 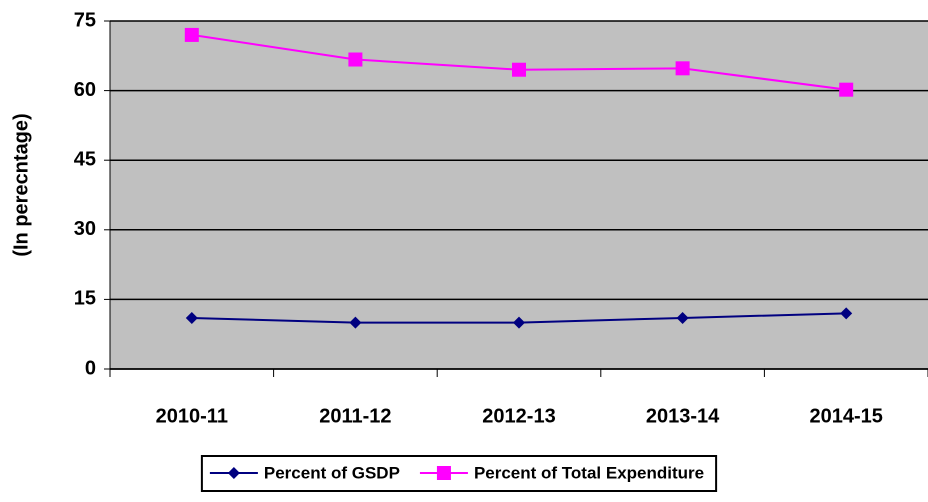 What do you see at coordinates (85, 229) in the screenshot?
I see `y-tick-label: 30` at bounding box center [85, 229].